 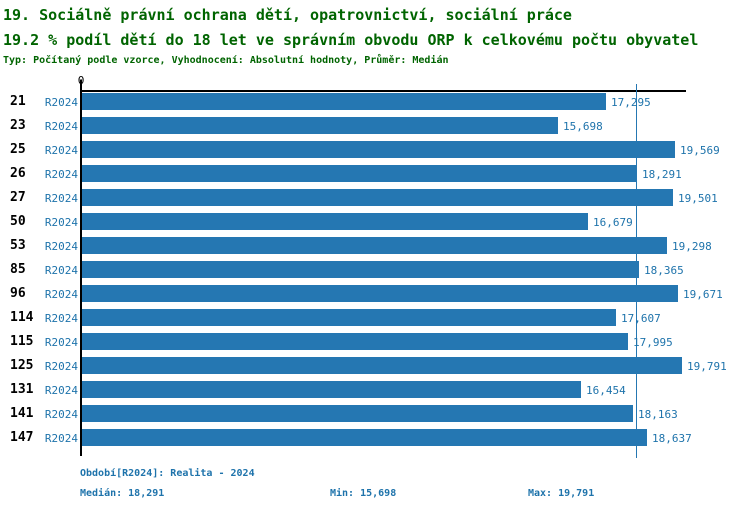 What do you see at coordinates (122, 493) in the screenshot?
I see `footer-median: Medián: 18,291` at bounding box center [122, 493].